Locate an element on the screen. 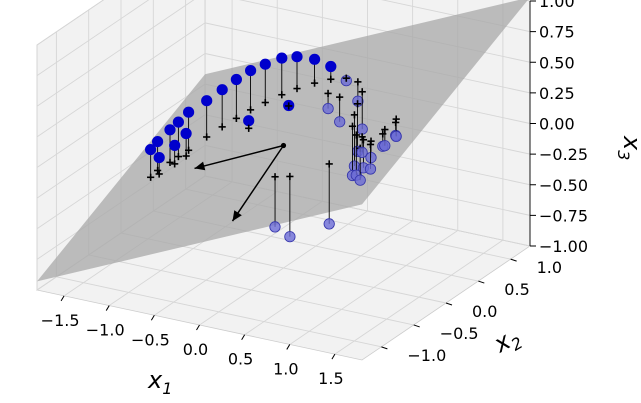 The width and height of the screenshot is (641, 403). z-tick-label: 1.00 is located at coordinates (557, 5).